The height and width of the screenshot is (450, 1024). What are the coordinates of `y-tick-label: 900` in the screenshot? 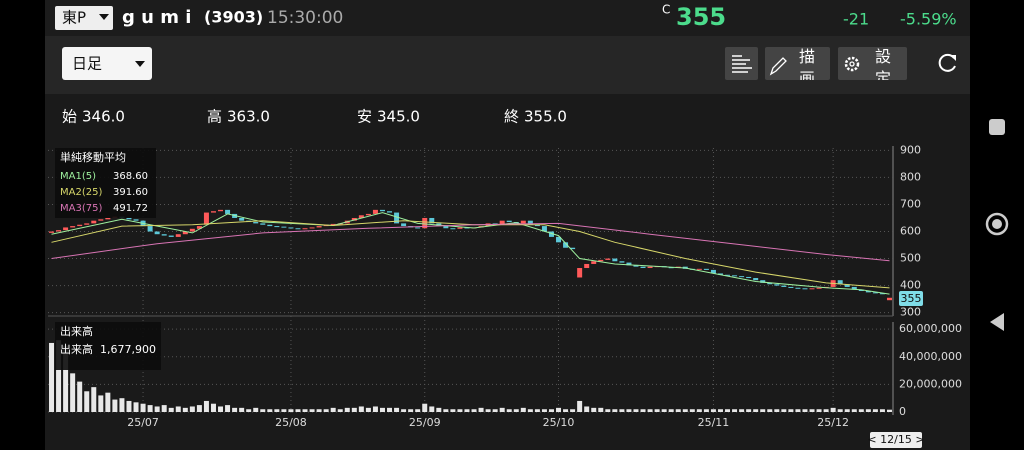 It's located at (910, 149).